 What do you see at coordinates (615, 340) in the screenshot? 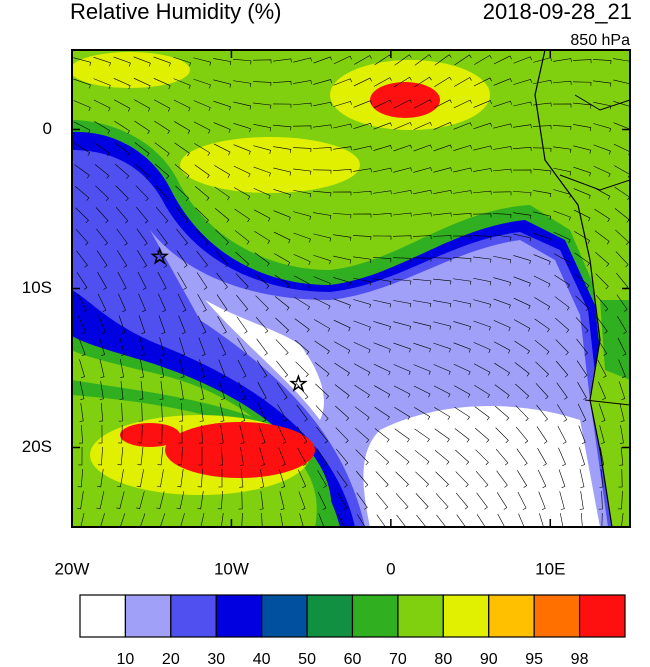
I see `land-field` at bounding box center [615, 340].